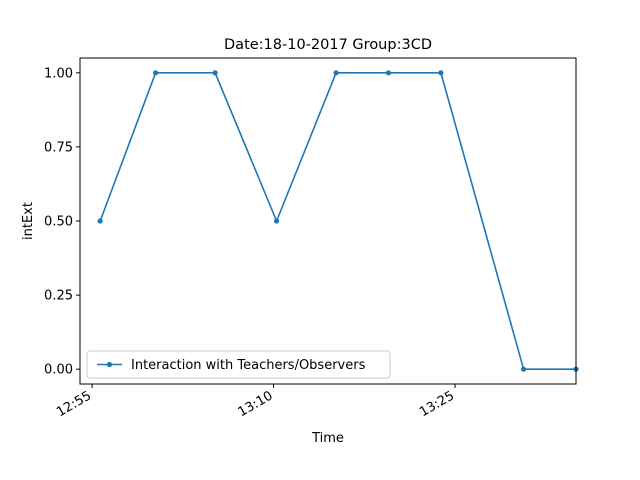  What do you see at coordinates (58, 296) in the screenshot?
I see `y-tick-label: 0.25` at bounding box center [58, 296].